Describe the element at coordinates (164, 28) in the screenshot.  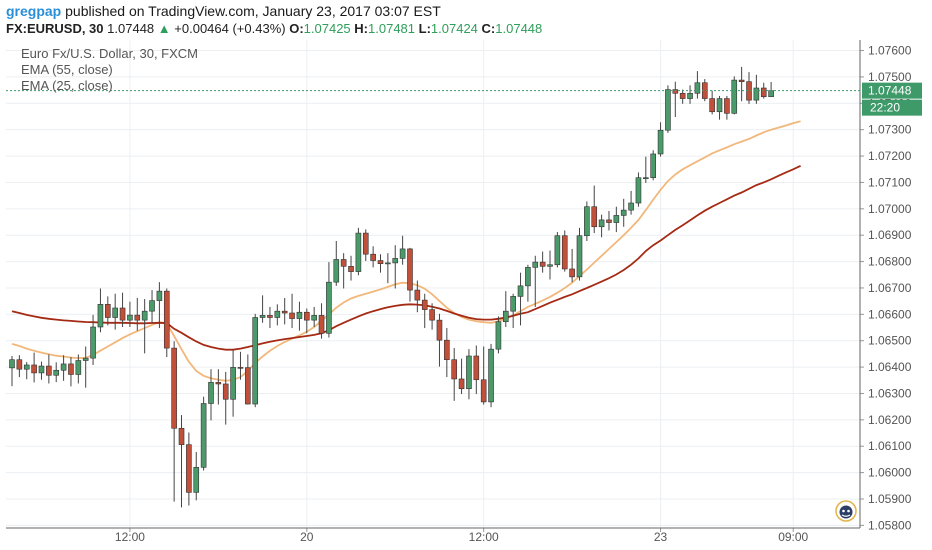
I see `change-arrow-icon: ▲` at that location.